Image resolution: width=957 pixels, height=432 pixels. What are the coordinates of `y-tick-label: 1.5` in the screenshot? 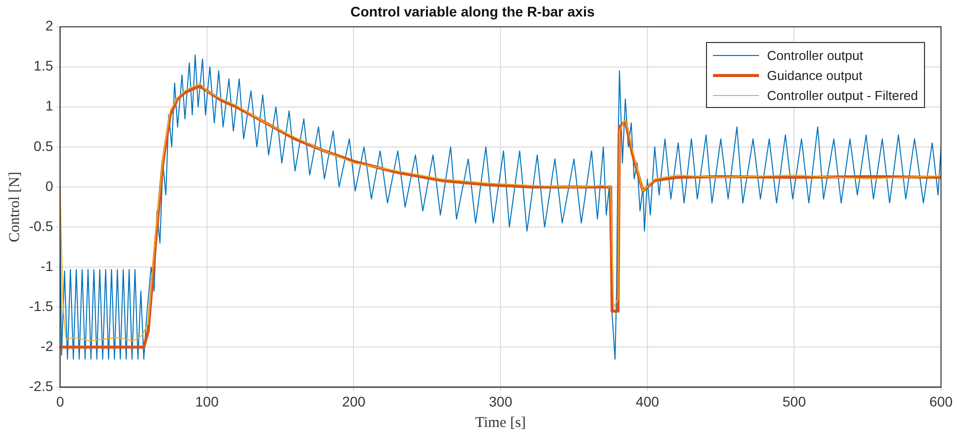 It's located at (44, 66).